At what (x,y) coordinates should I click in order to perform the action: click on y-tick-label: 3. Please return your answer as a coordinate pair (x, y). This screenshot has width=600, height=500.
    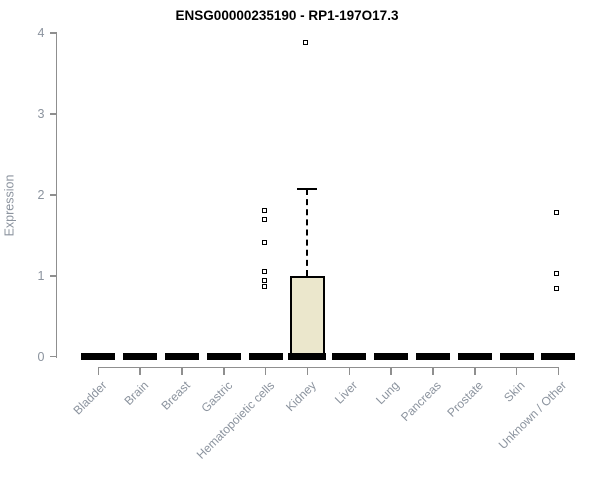
    Looking at the image, I should click on (41, 114).